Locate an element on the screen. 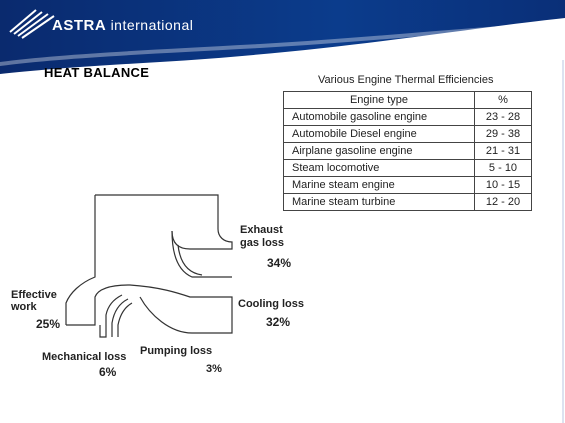 The height and width of the screenshot is (423, 565). exhaust-flow-outline is located at coordinates (201, 254).